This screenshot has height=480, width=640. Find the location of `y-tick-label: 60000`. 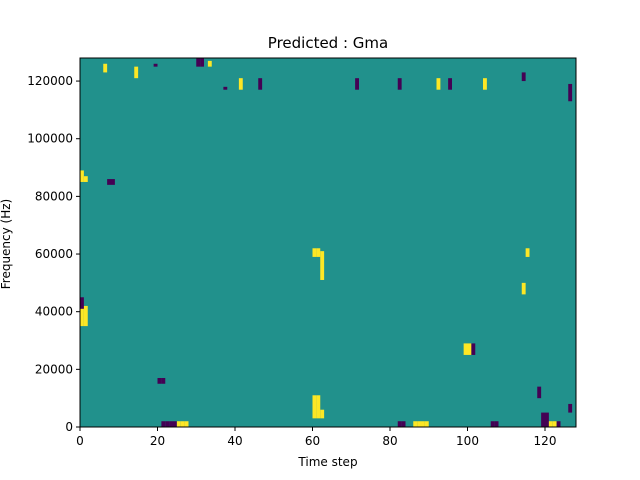

y-tick-label: 60000 is located at coordinates (54, 254).